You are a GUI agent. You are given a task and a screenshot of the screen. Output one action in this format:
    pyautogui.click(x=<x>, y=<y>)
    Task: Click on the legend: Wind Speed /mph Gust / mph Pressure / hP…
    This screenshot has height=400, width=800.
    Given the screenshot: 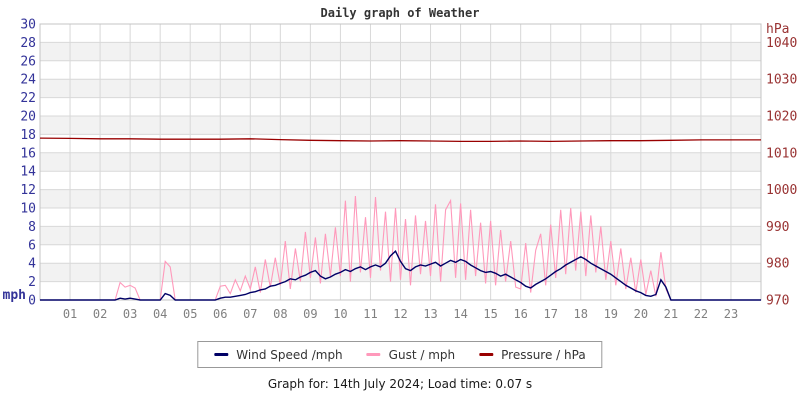 What is the action you would take?
    pyautogui.click(x=400, y=354)
    